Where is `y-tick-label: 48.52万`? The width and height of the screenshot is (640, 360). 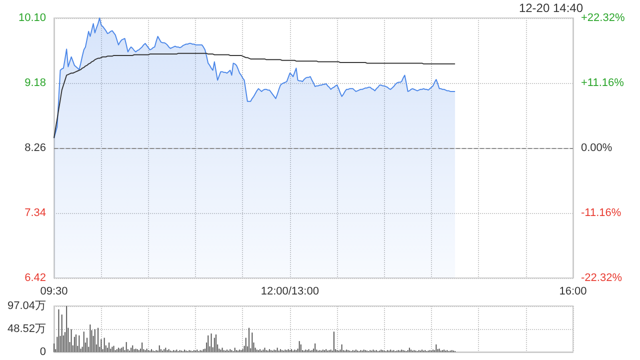
y-tick-label: 48.52万 is located at coordinates (26, 329).